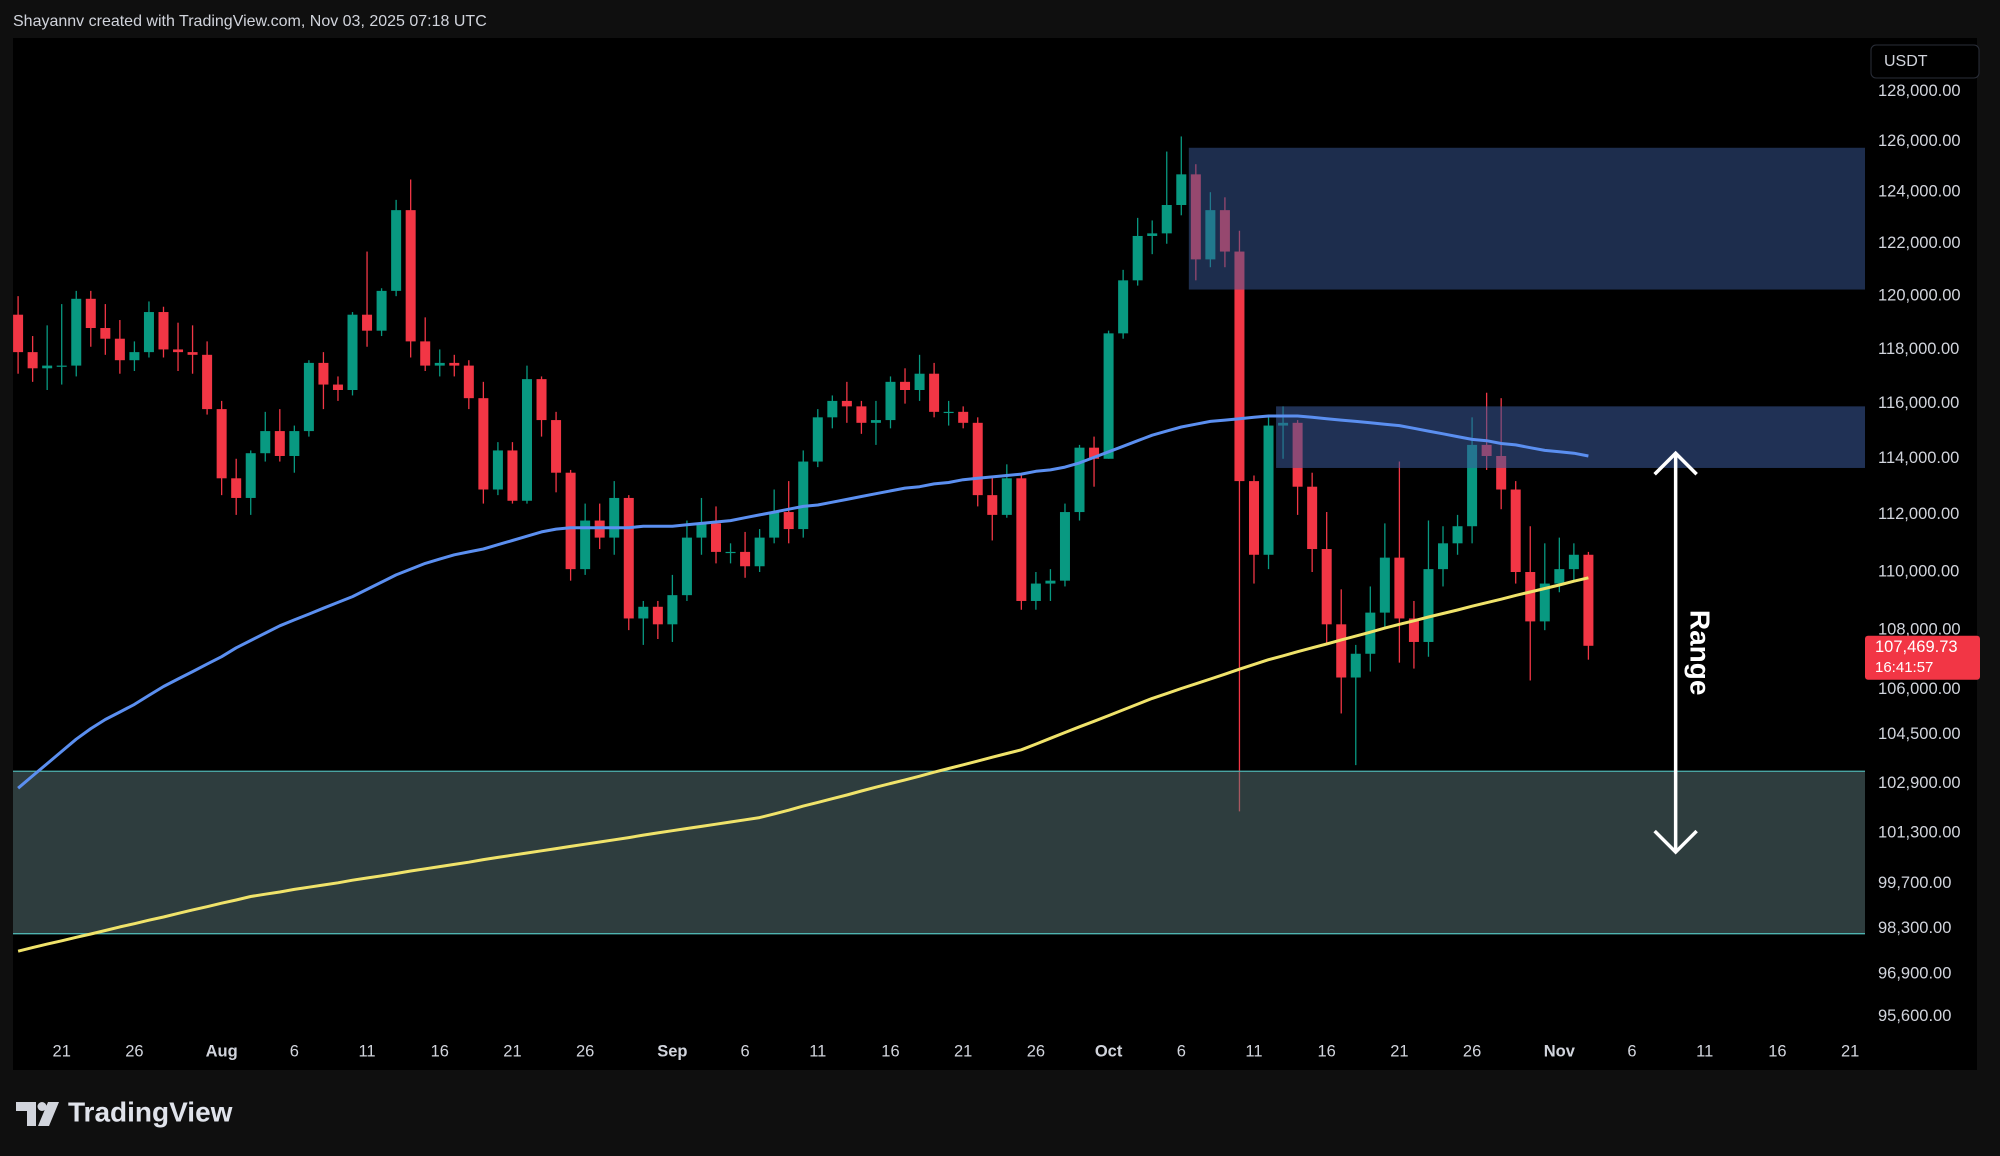  Describe the element at coordinates (1914, 883) in the screenshot. I see `y-tick-label: 99,700.00` at that location.